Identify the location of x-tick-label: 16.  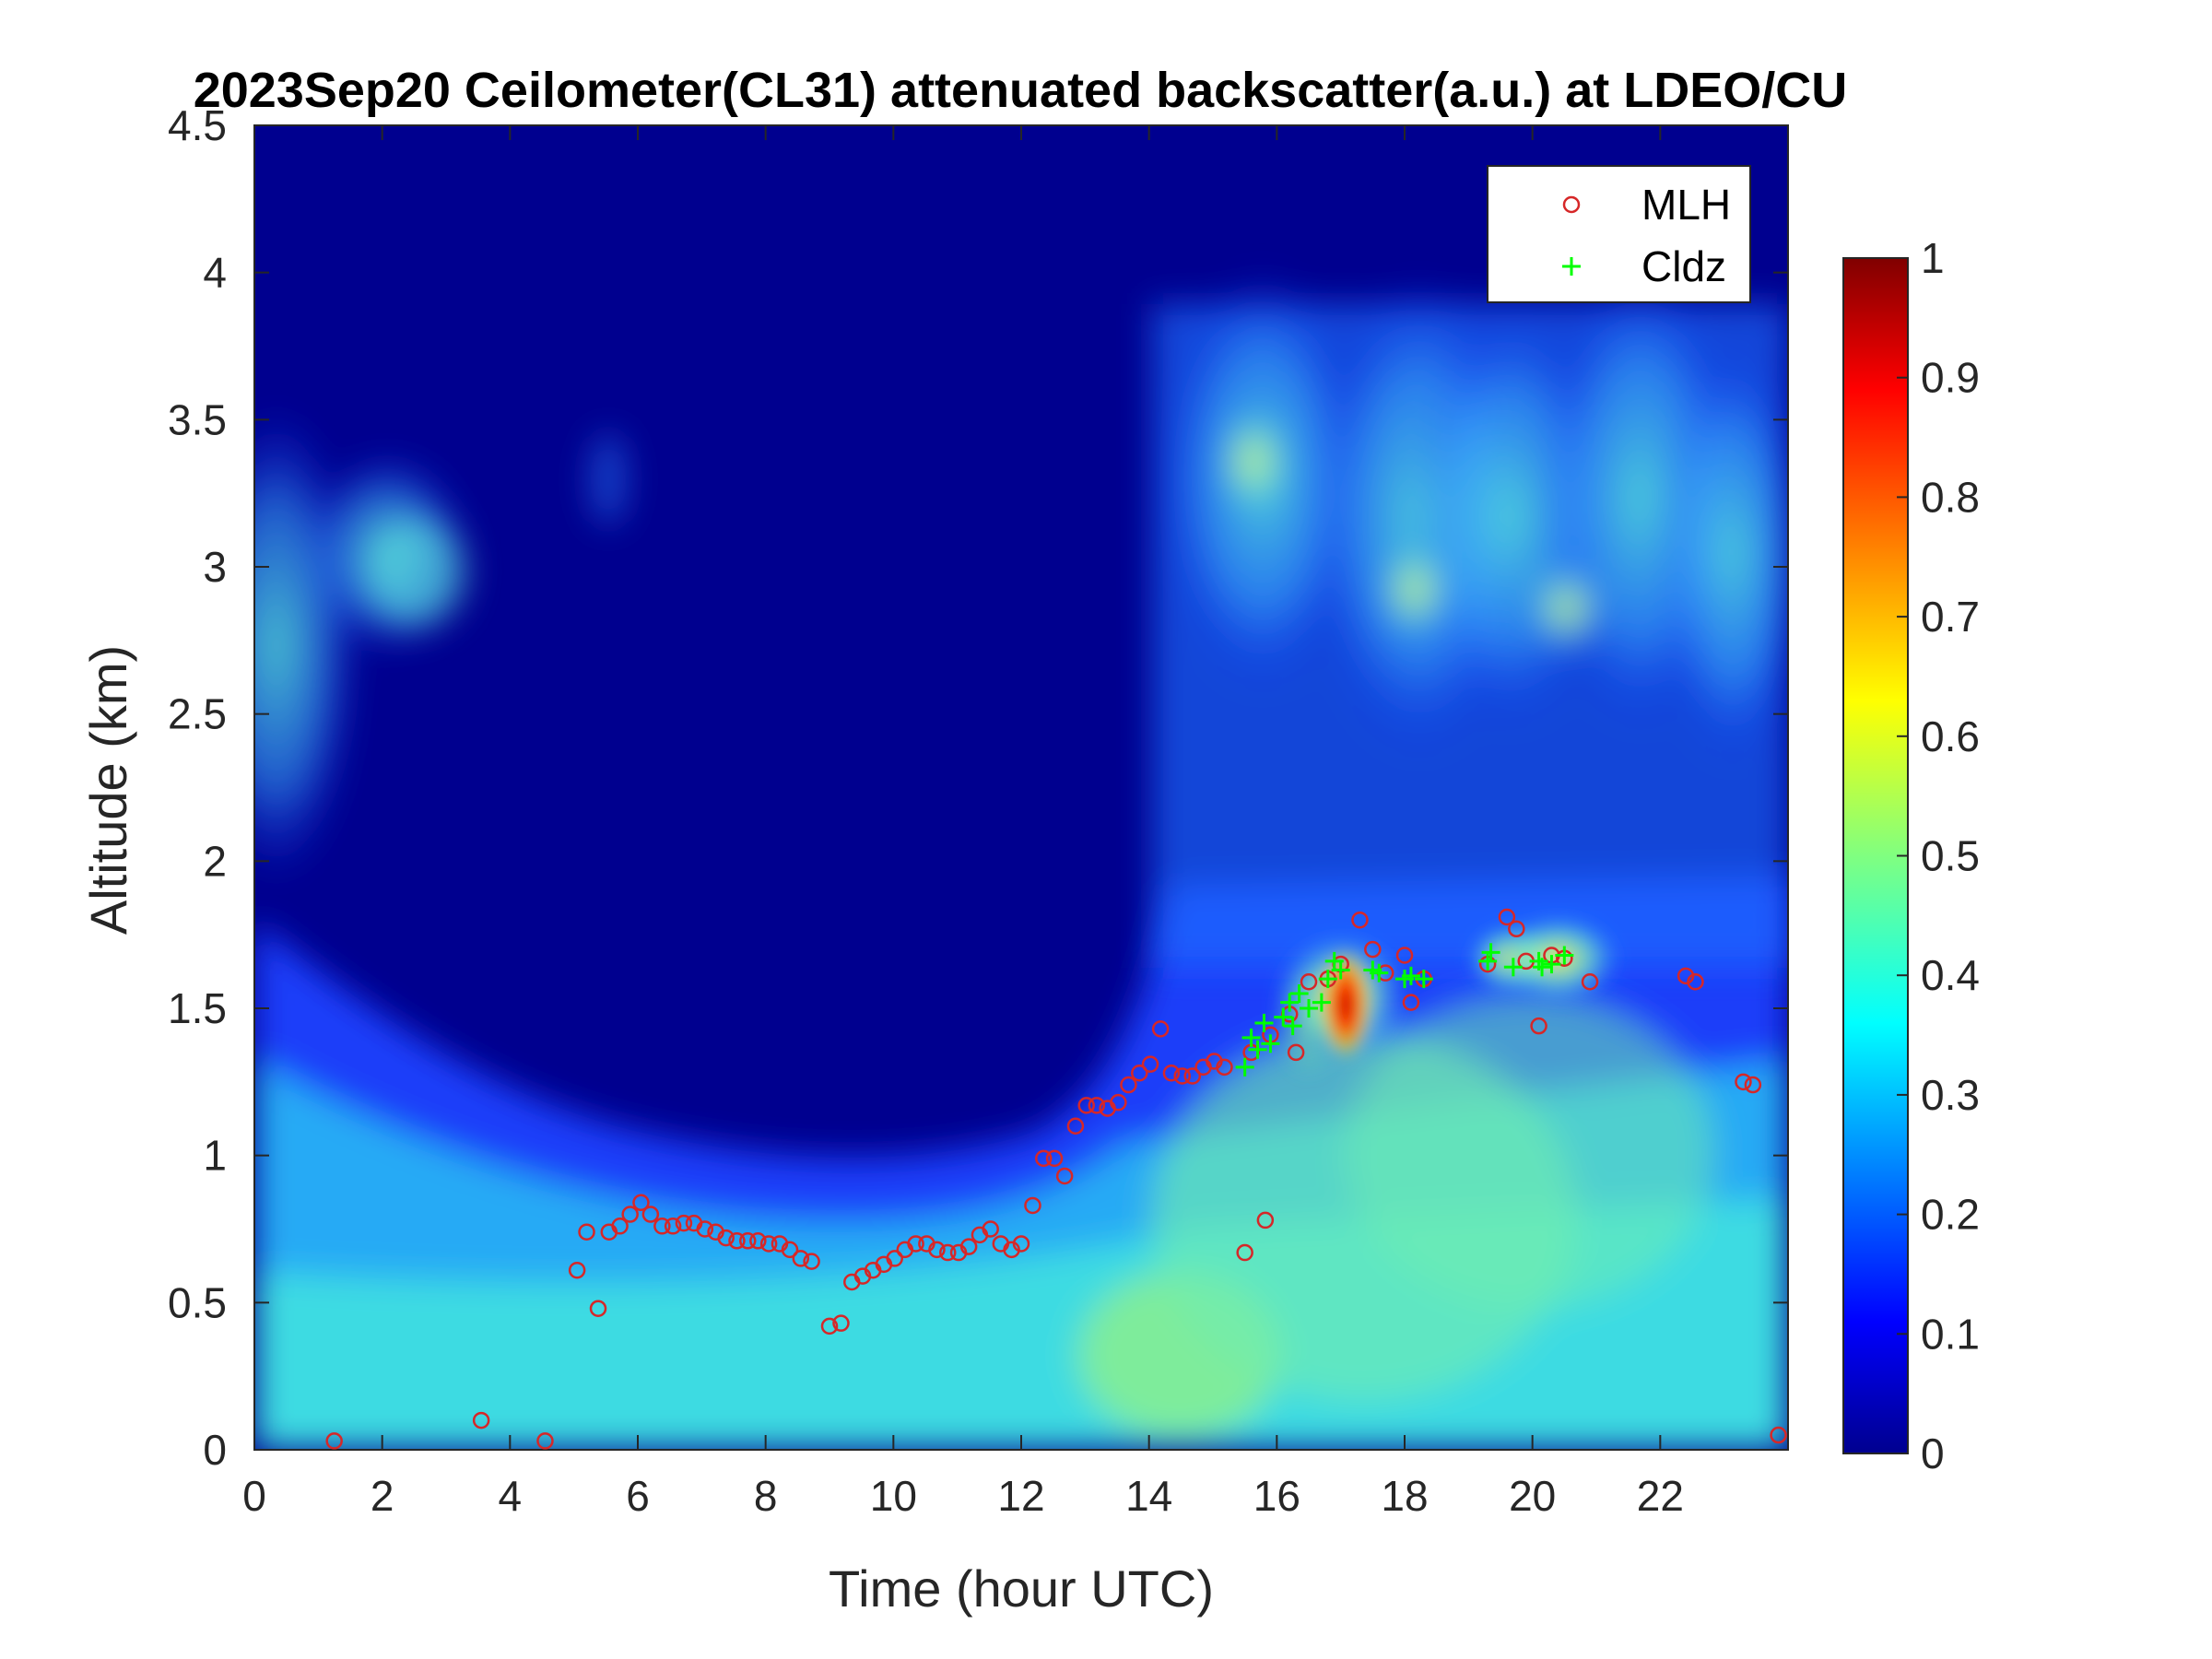
(1276, 1496).